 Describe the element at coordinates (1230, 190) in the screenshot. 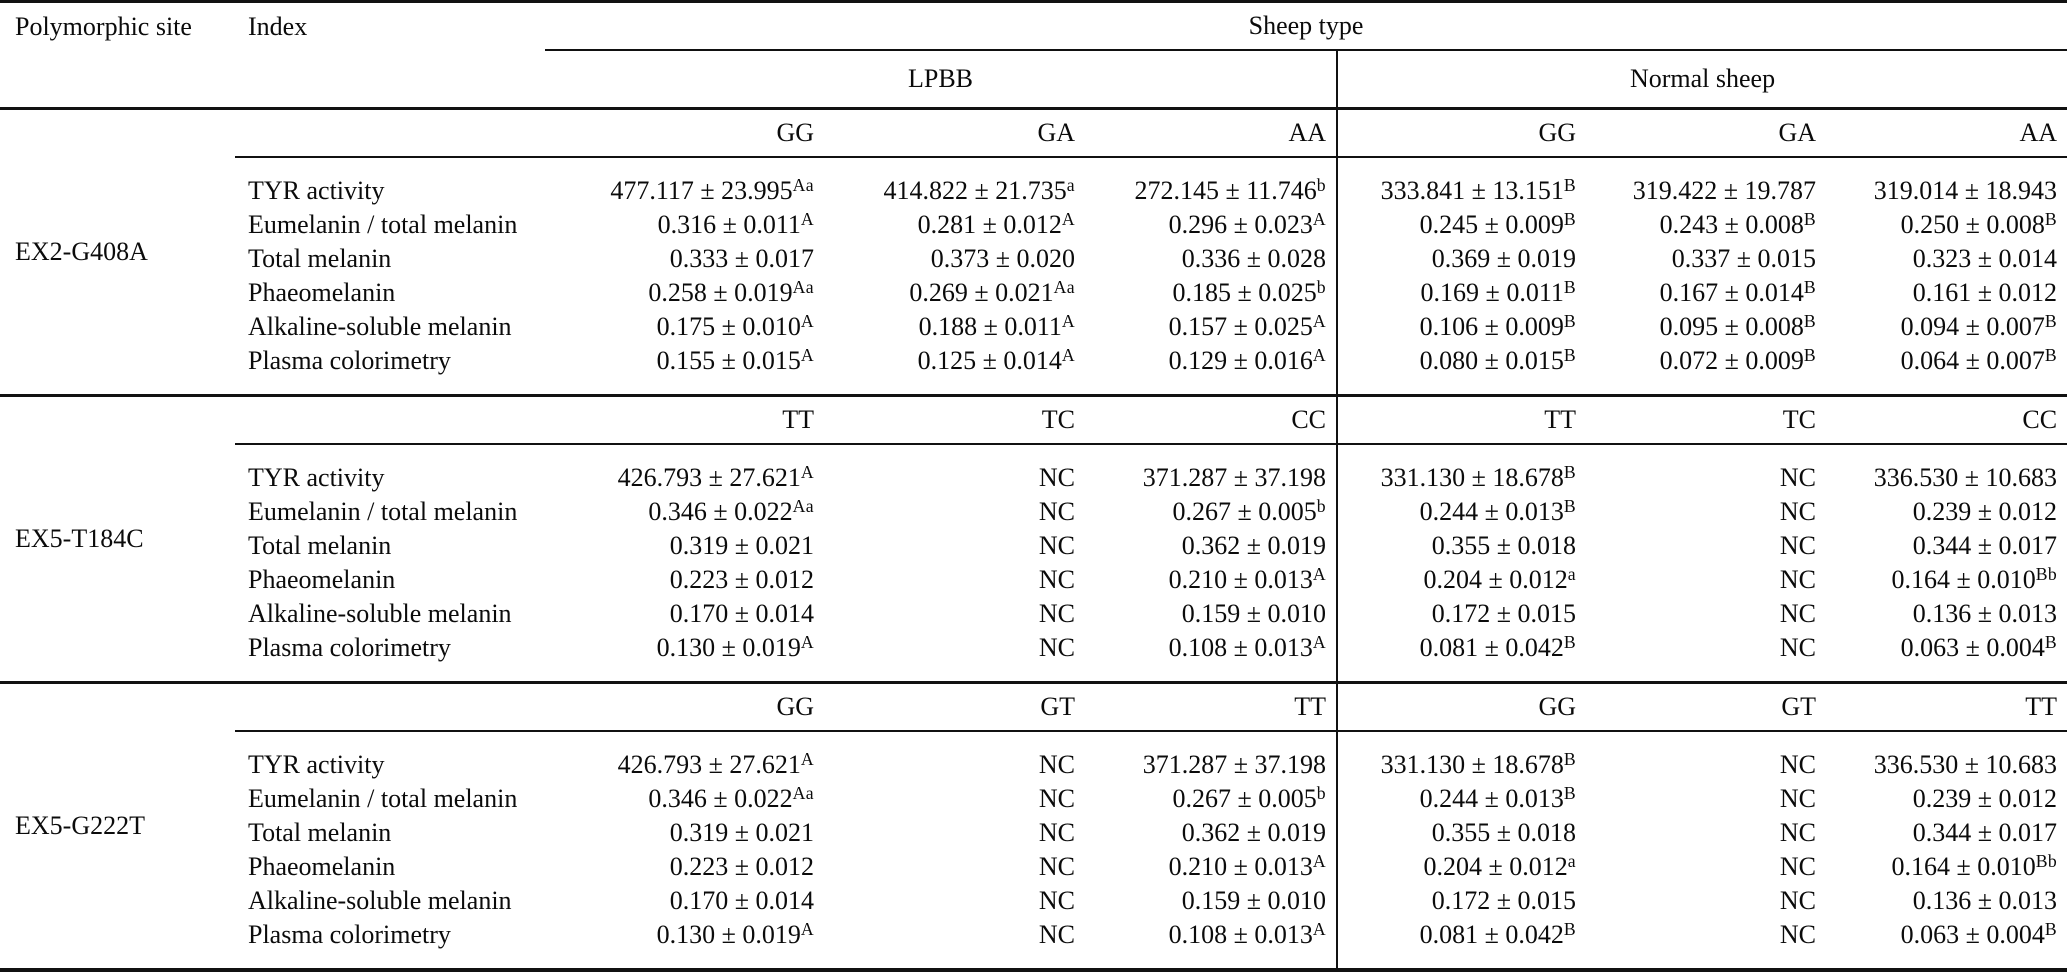

I see `value-cell: 272.145 ± 11.746b` at that location.